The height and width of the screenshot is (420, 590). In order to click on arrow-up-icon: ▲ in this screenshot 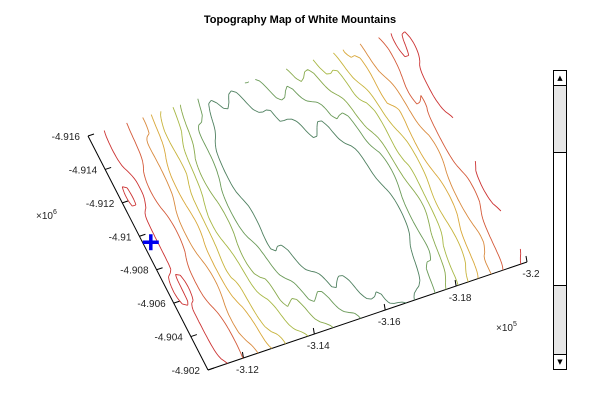, I will do `click(560, 78)`.